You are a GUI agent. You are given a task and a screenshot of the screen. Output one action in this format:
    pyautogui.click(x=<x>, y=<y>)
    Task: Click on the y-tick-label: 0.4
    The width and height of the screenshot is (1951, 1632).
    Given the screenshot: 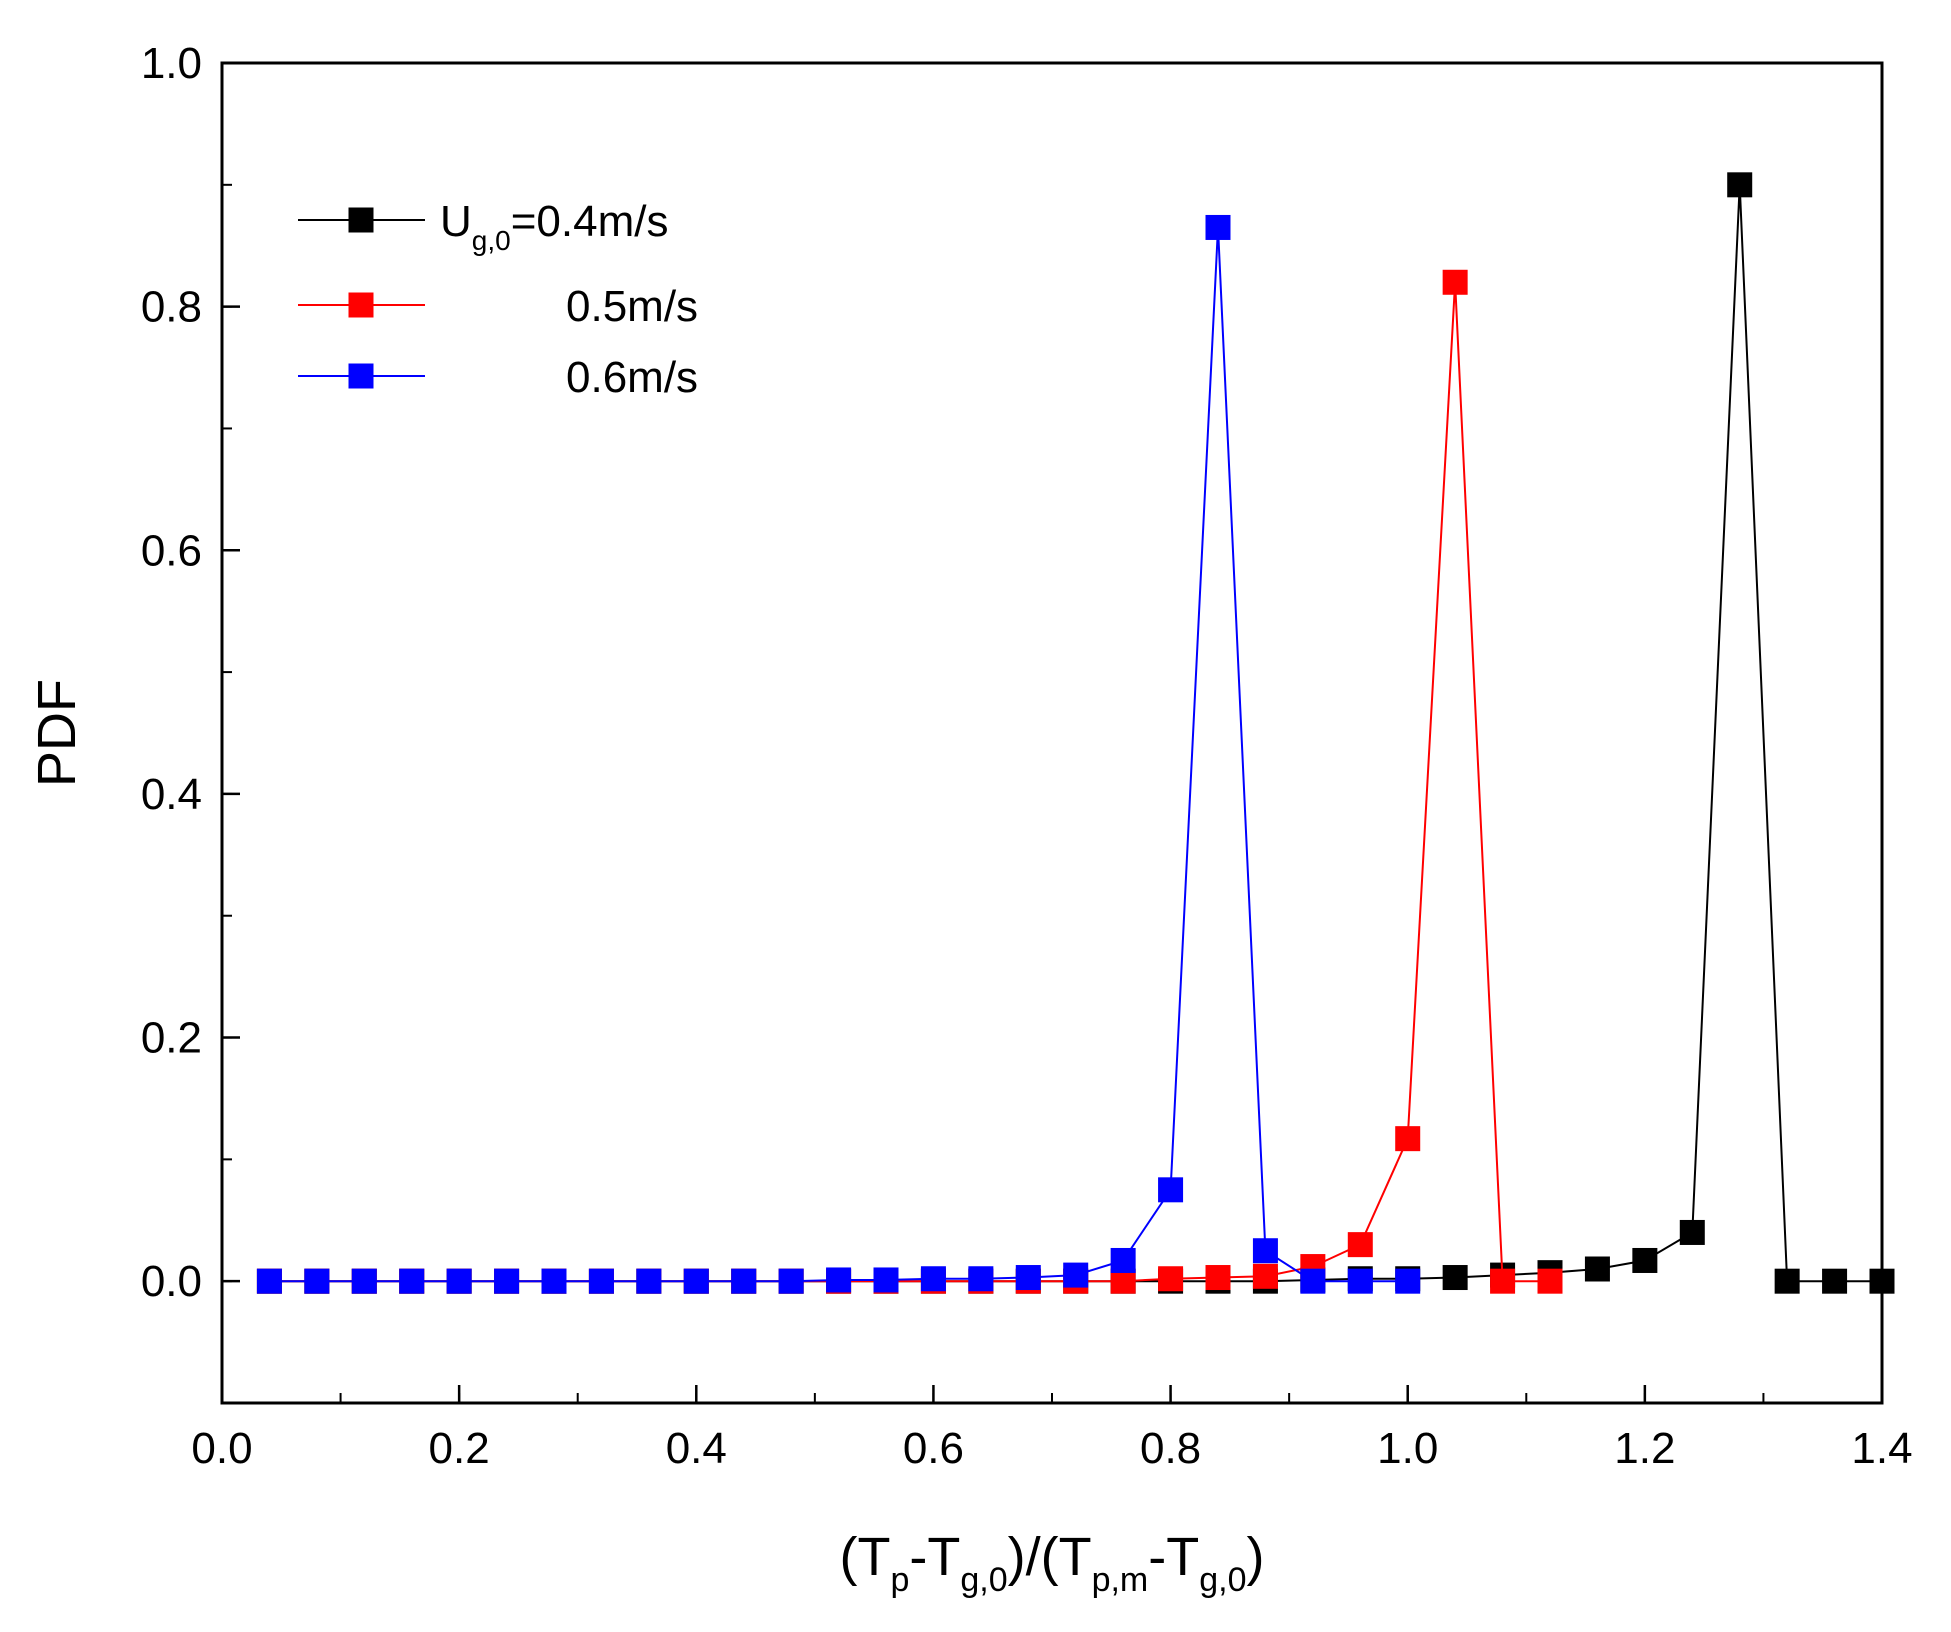 What is the action you would take?
    pyautogui.click(x=171, y=794)
    